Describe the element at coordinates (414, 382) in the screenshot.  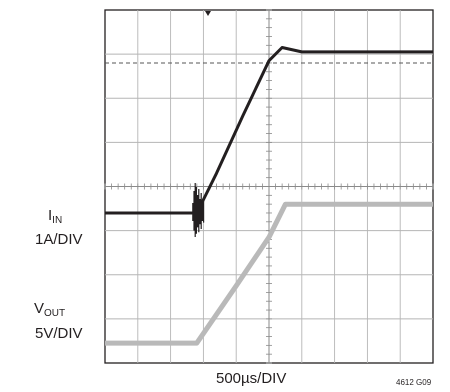
I see `figure-id: 4612 G09` at that location.